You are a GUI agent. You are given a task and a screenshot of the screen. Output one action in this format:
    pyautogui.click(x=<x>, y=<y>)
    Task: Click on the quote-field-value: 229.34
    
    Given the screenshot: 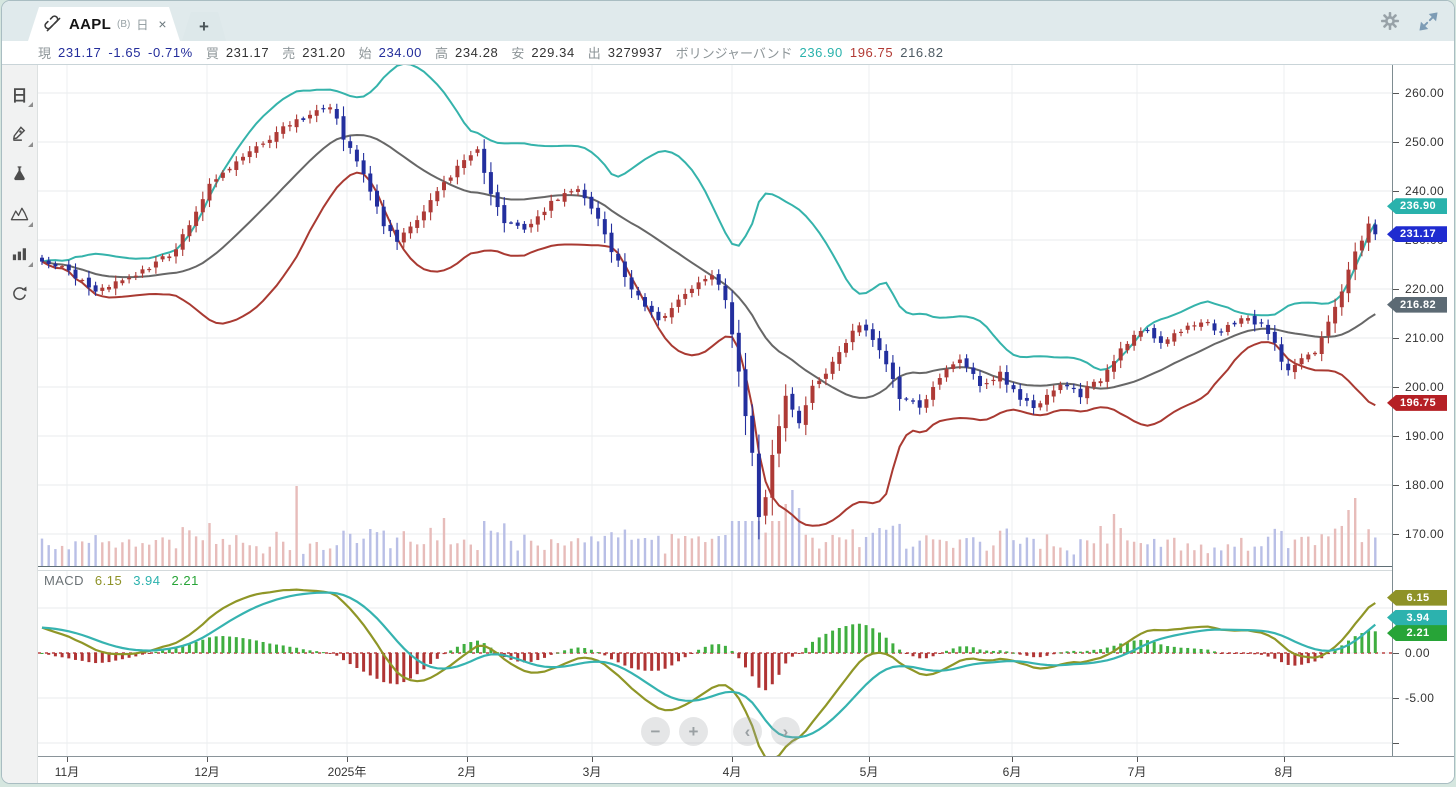 What is the action you would take?
    pyautogui.click(x=553, y=52)
    